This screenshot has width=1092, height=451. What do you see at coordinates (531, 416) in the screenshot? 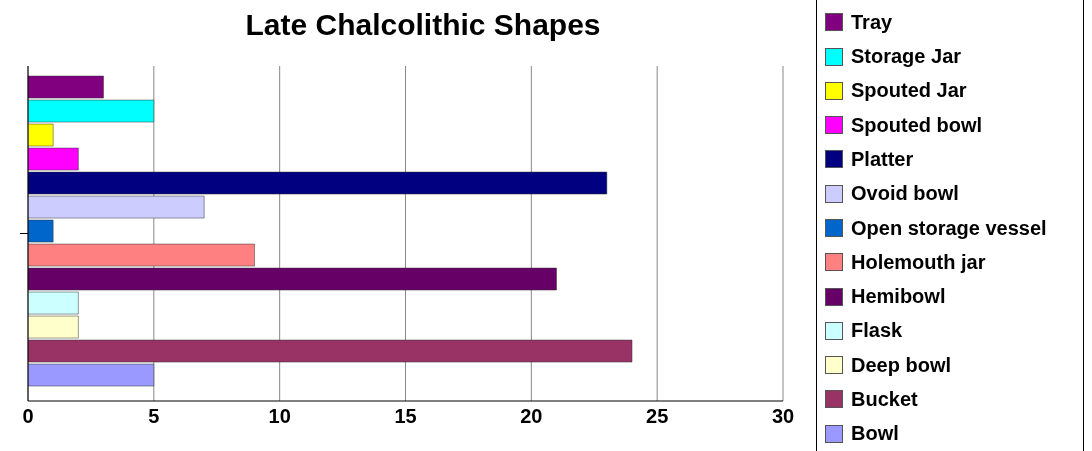
I see `x-tick-label: 20` at bounding box center [531, 416].